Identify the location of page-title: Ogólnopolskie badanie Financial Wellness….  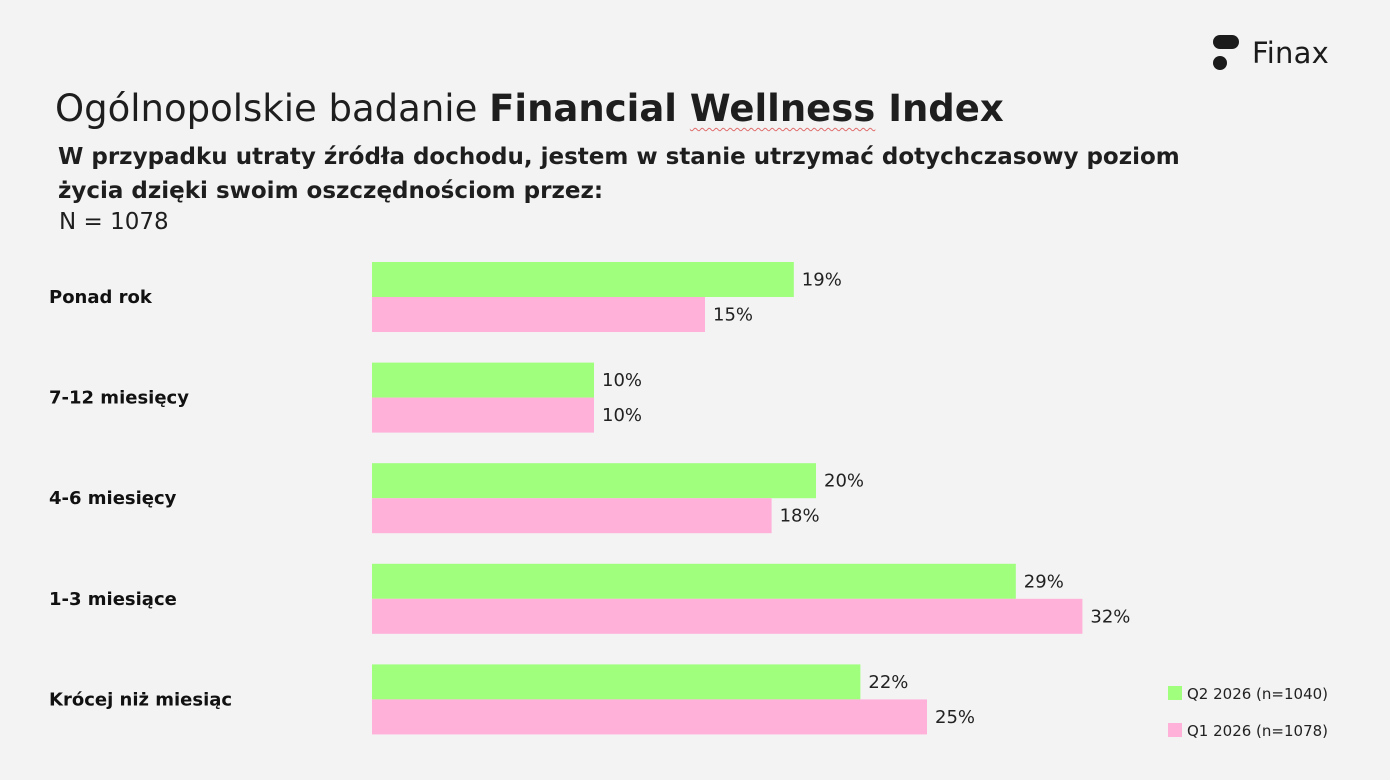
(529, 109).